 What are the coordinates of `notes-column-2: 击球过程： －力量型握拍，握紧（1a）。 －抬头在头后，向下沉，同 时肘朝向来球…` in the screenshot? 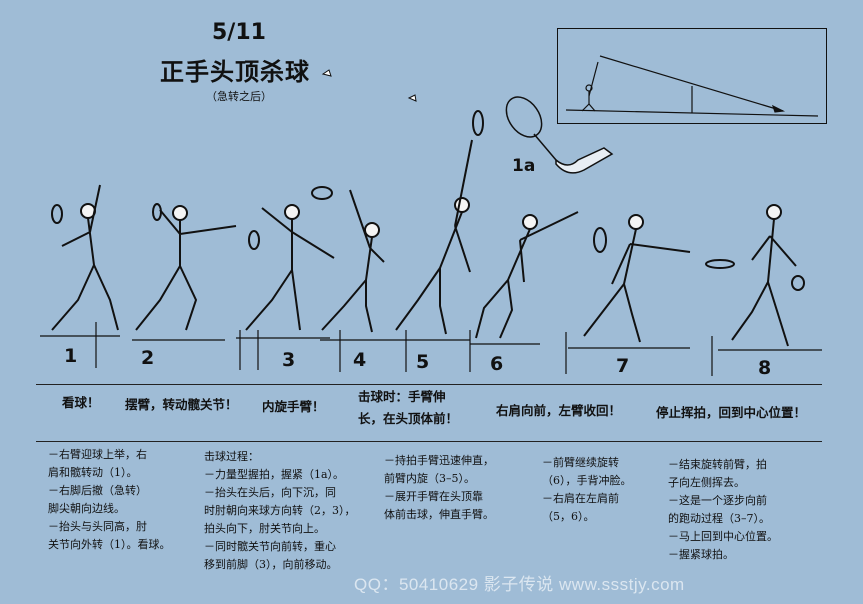 It's located at (280, 510).